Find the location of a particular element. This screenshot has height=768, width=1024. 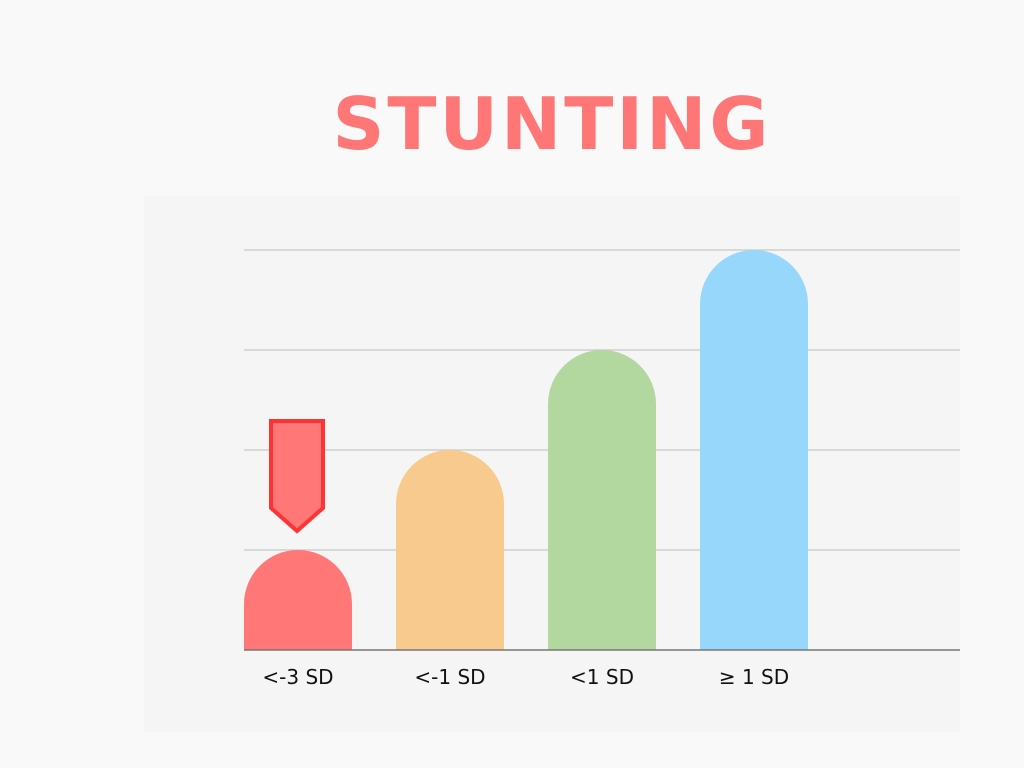

x-tick-label: <1 SD is located at coordinates (602, 677).